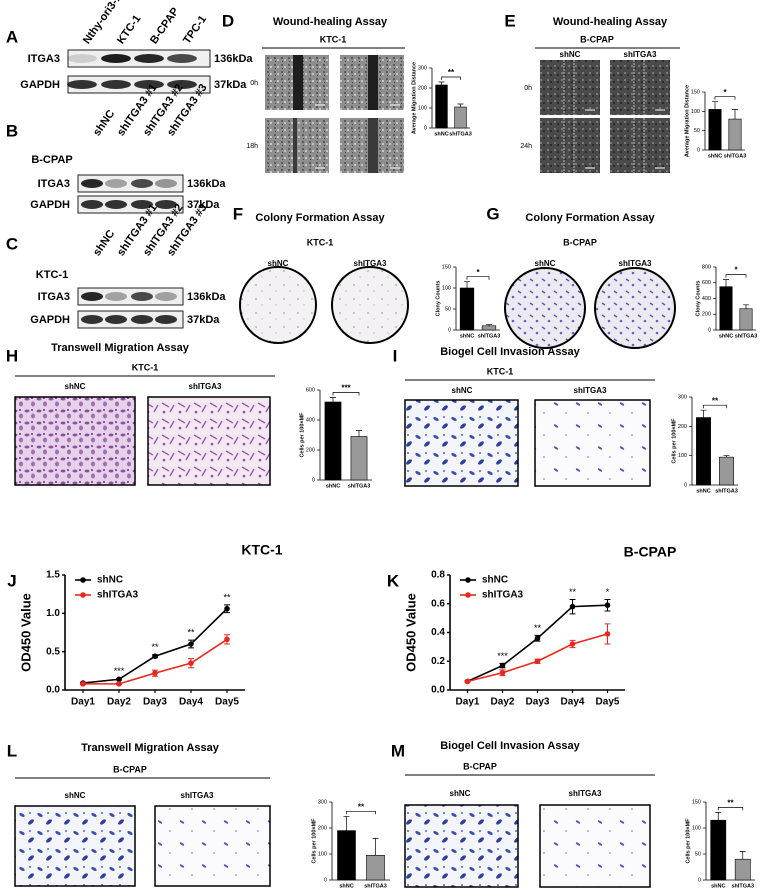  Describe the element at coordinates (414, 98) in the screenshot. I see `y-axis-label: Average Migration Distance` at that location.